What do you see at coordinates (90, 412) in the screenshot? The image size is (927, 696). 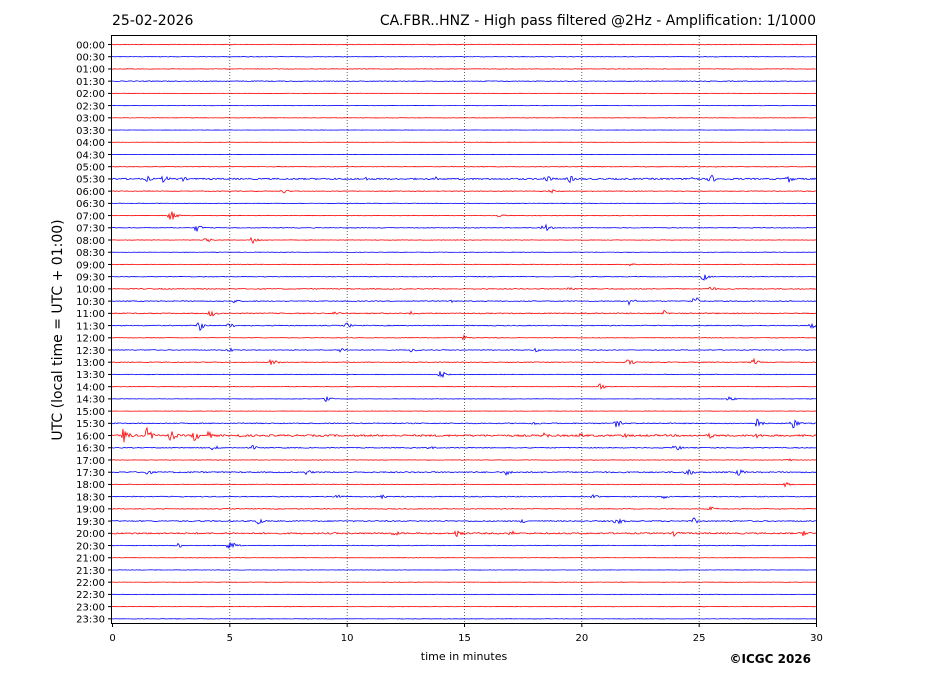 I see `y-tick-label: 15:00` at bounding box center [90, 412].